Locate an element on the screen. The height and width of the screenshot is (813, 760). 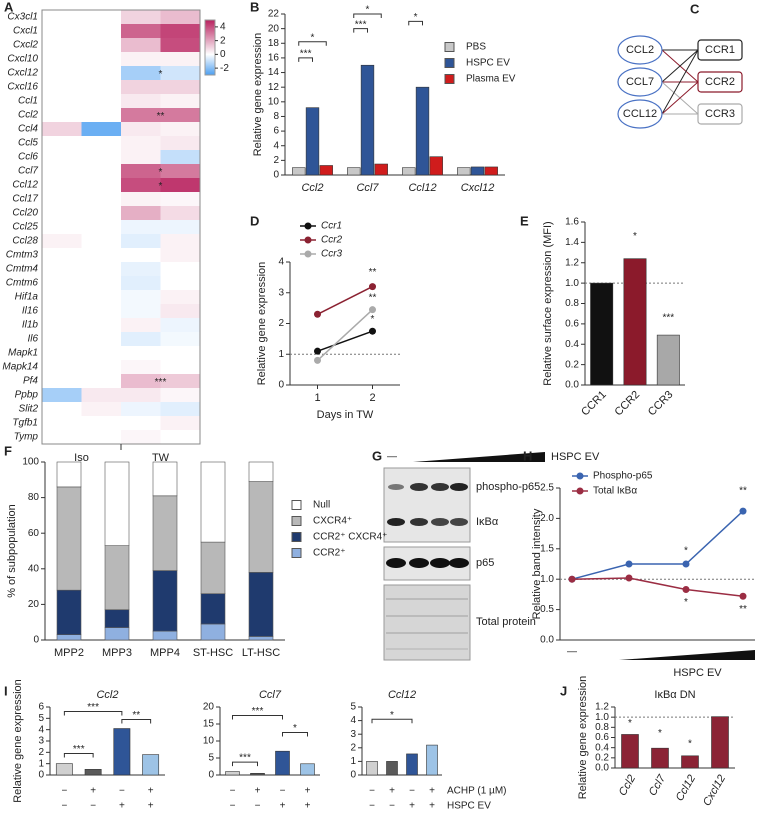
x-tick-label: MPP3 is located at coordinates (117, 653).